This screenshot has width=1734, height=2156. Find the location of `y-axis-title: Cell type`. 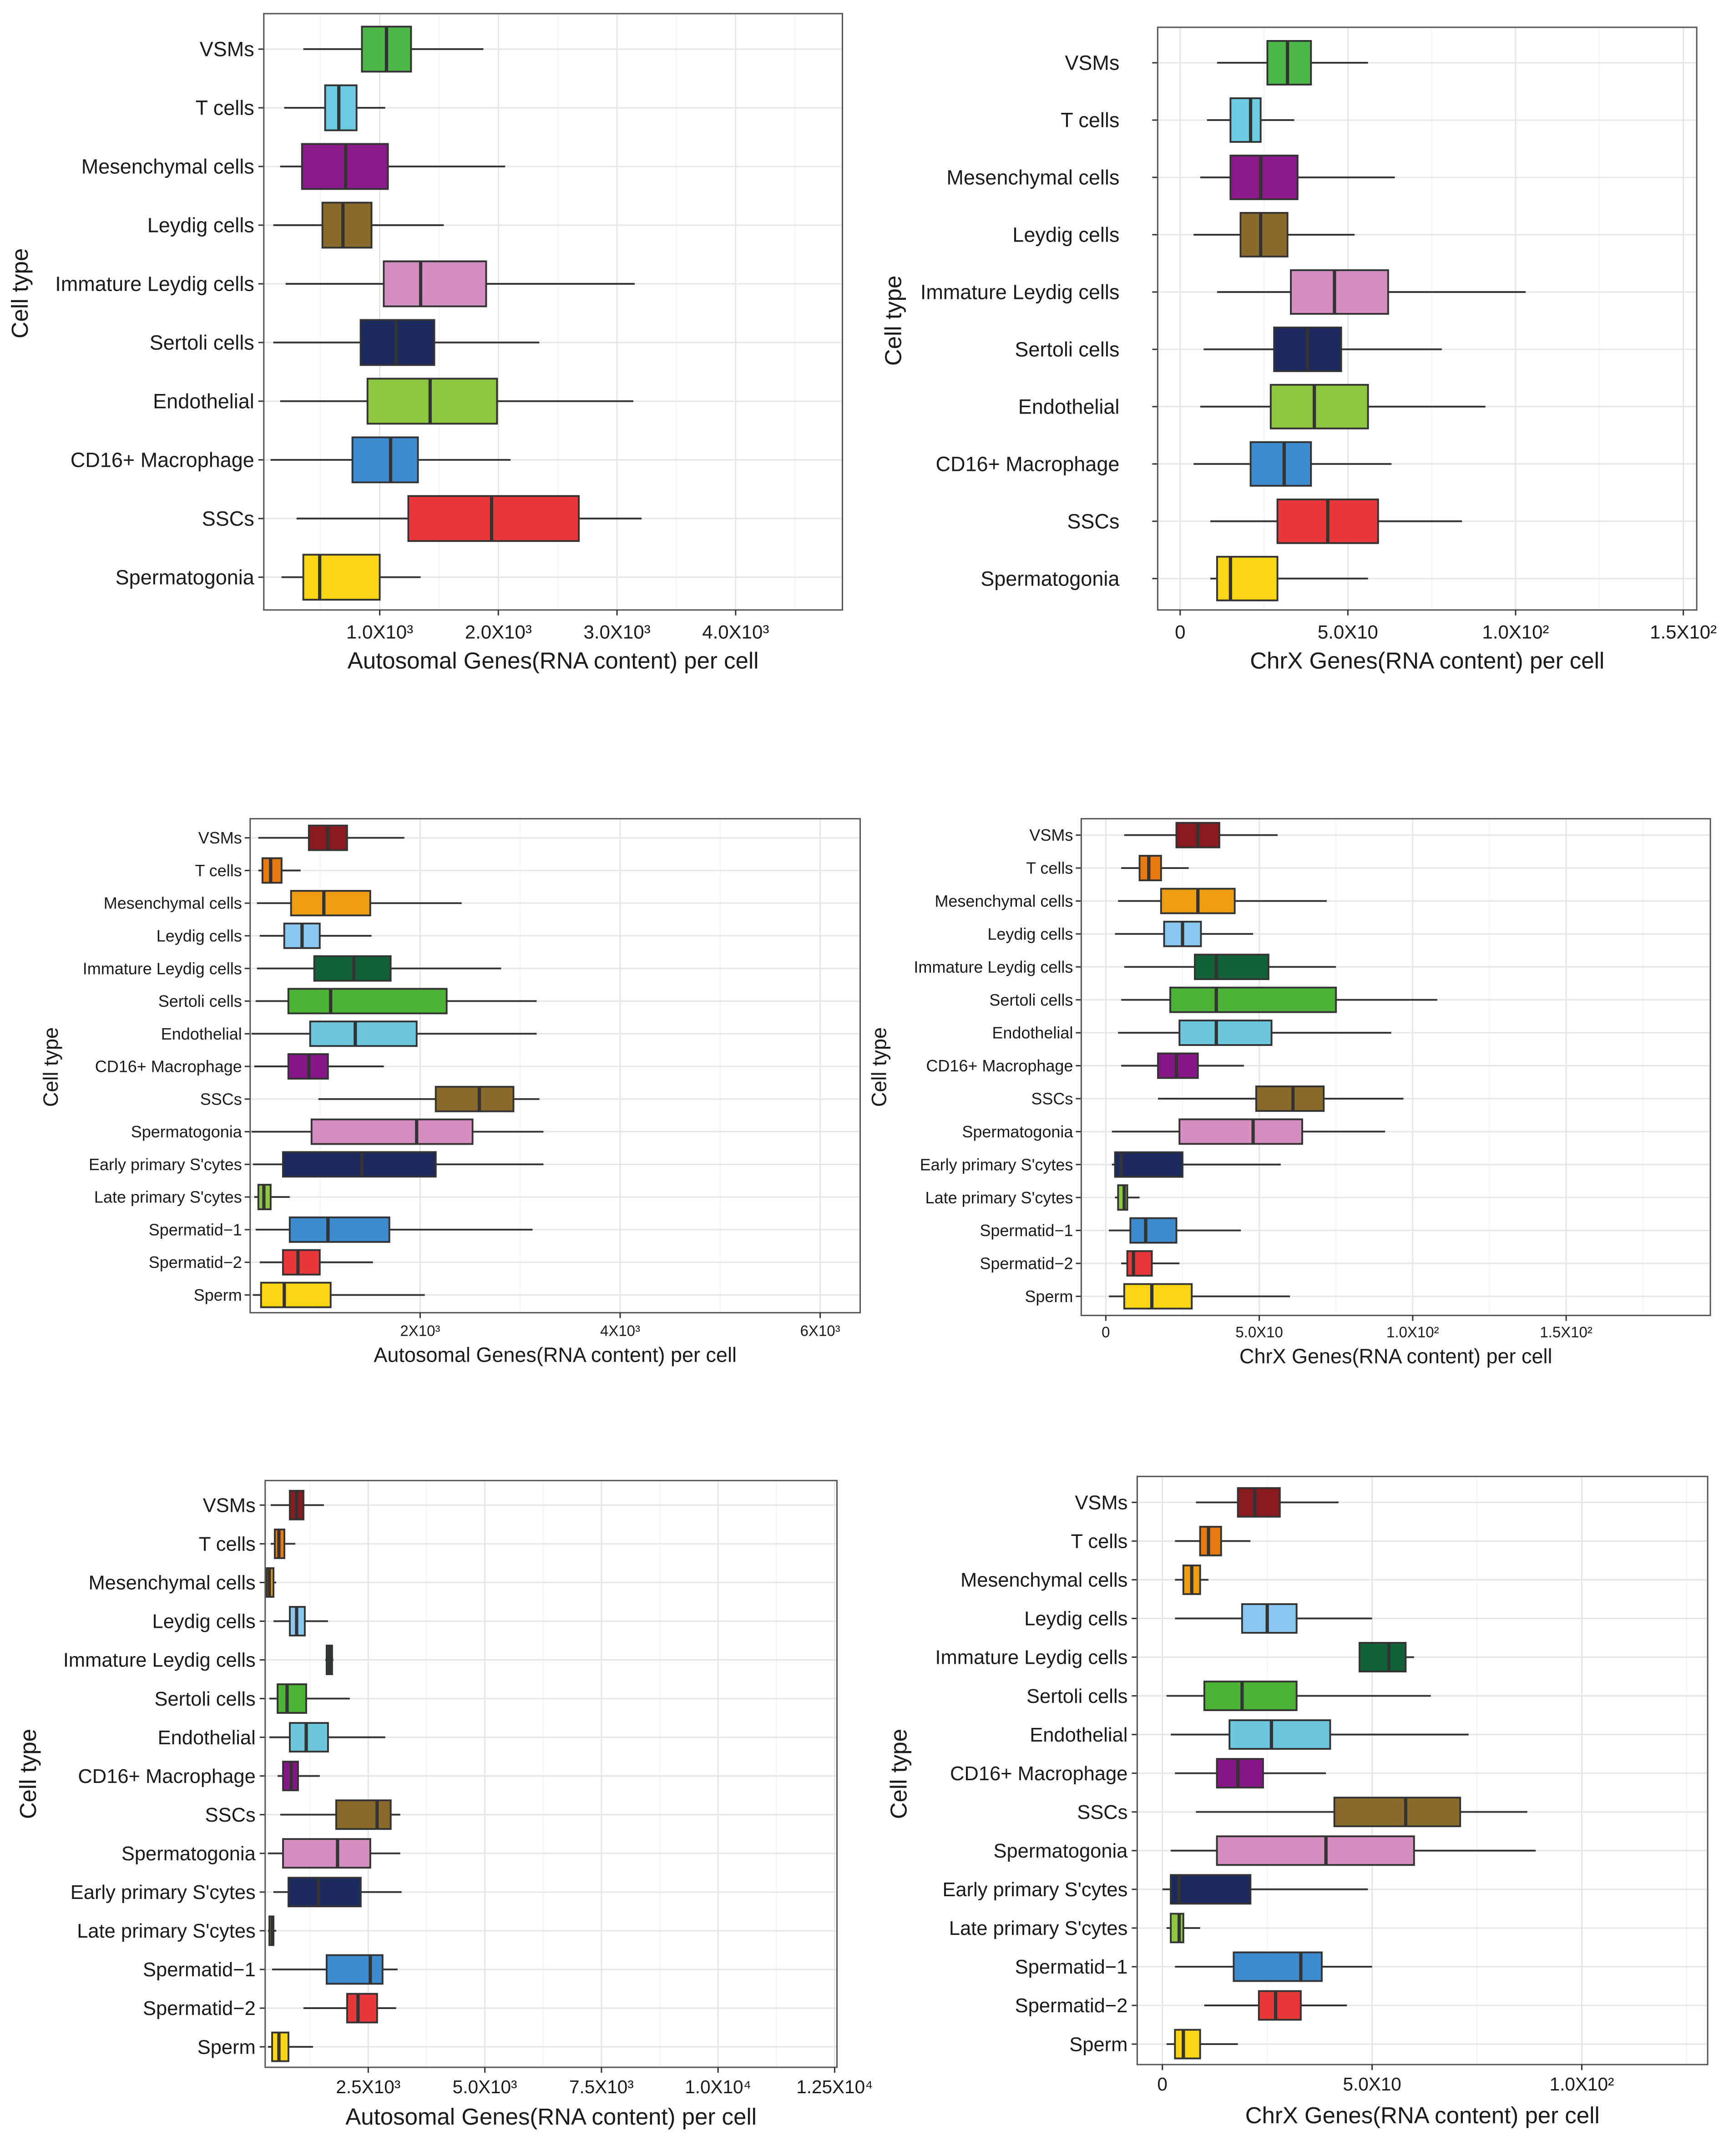

y-axis-title: Cell type is located at coordinates (879, 1067).